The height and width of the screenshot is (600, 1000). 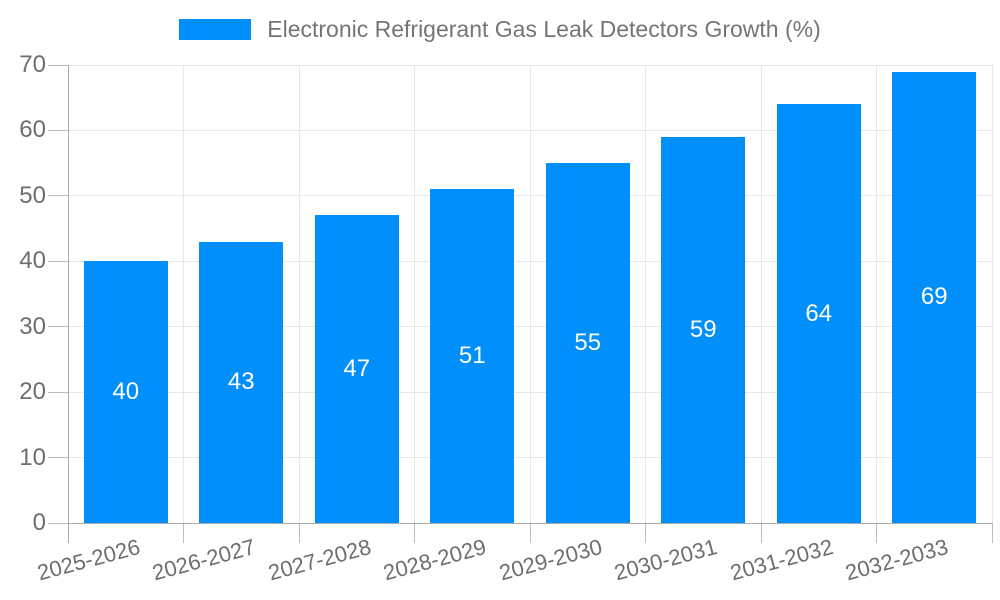 I want to click on y-tick-label: 60, so click(x=32, y=130).